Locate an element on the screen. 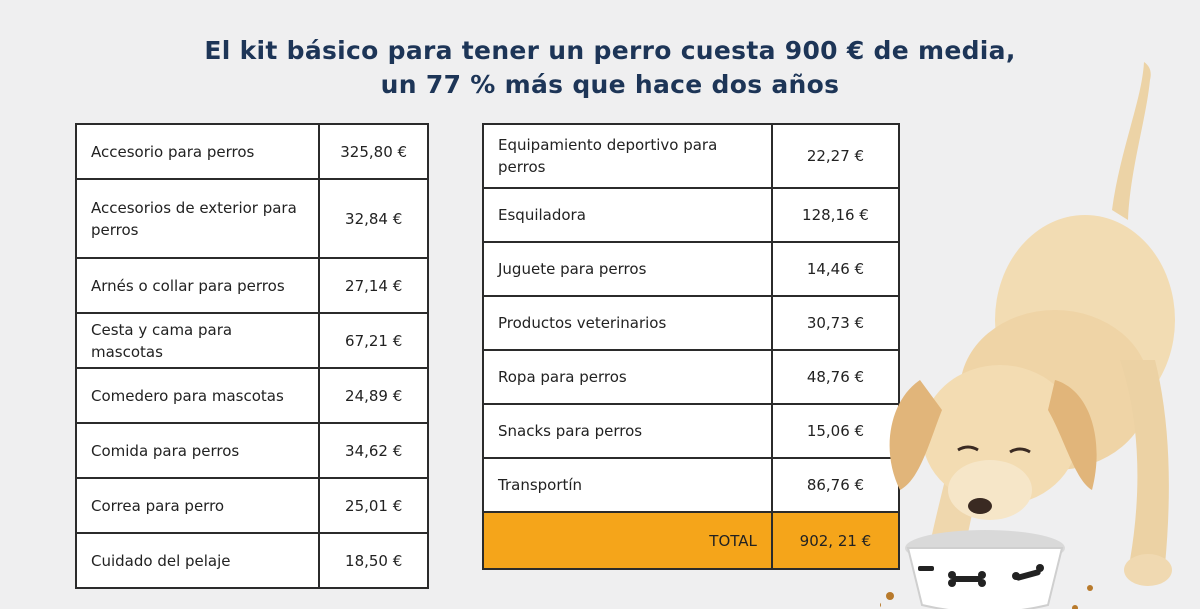 This screenshot has width=1200, height=609. item-name: Equipamiento deportivo para perros is located at coordinates (627, 156).